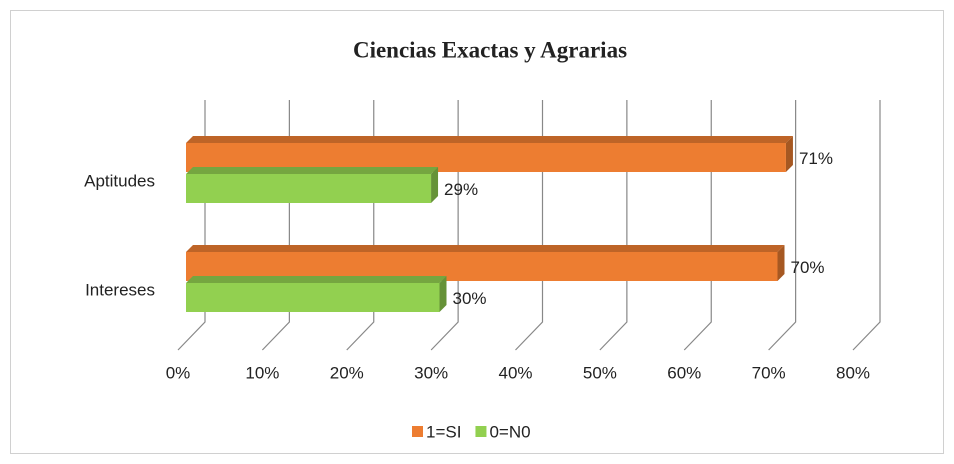  Describe the element at coordinates (509, 431) in the screenshot. I see `legend-label: 0=N0` at that location.